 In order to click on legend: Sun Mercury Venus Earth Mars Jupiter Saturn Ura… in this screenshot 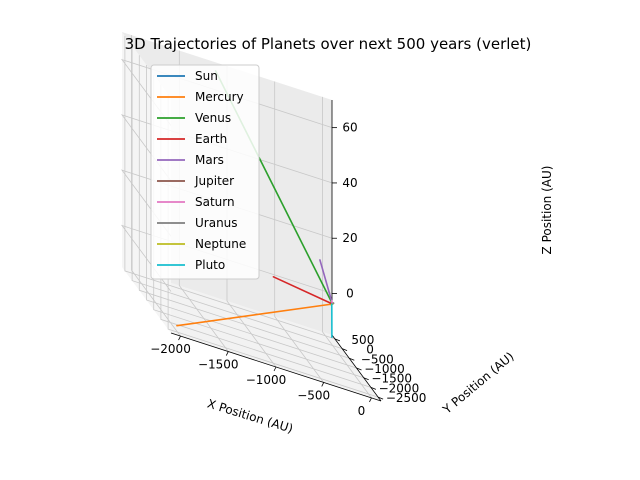, I will do `click(205, 172)`.